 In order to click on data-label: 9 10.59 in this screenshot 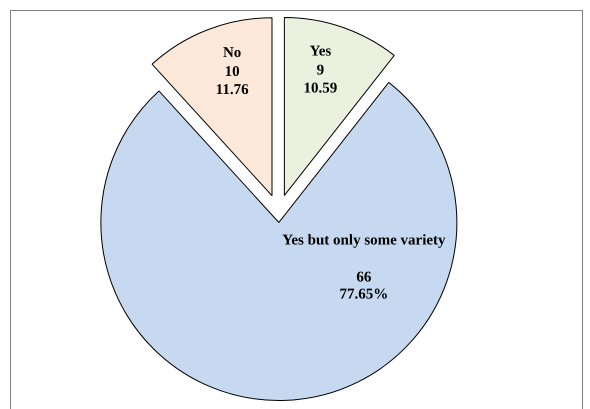, I will do `click(321, 79)`.